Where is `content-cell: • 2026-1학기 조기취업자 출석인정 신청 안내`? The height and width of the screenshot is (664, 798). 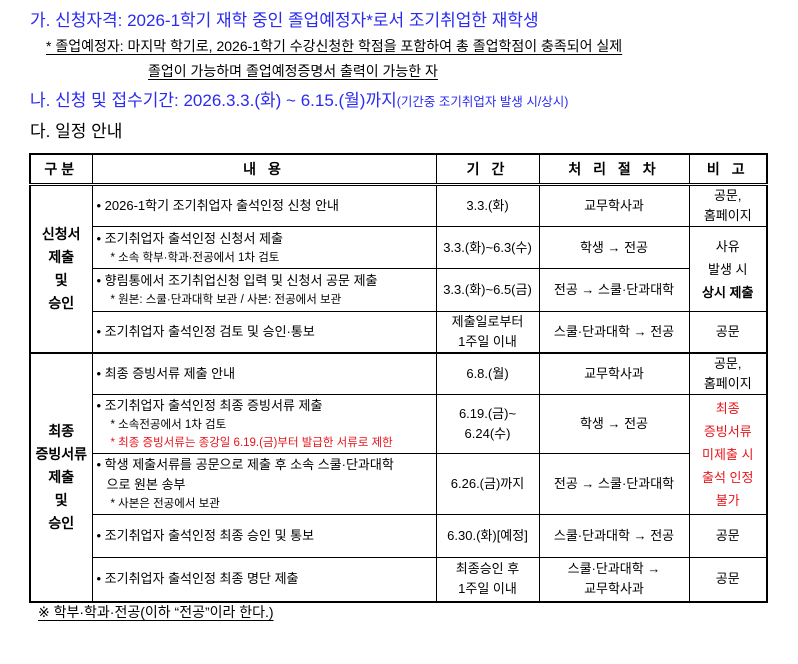 content-cell: • 2026-1학기 조기취업자 출석인정 신청 안내 is located at coordinates (264, 205).